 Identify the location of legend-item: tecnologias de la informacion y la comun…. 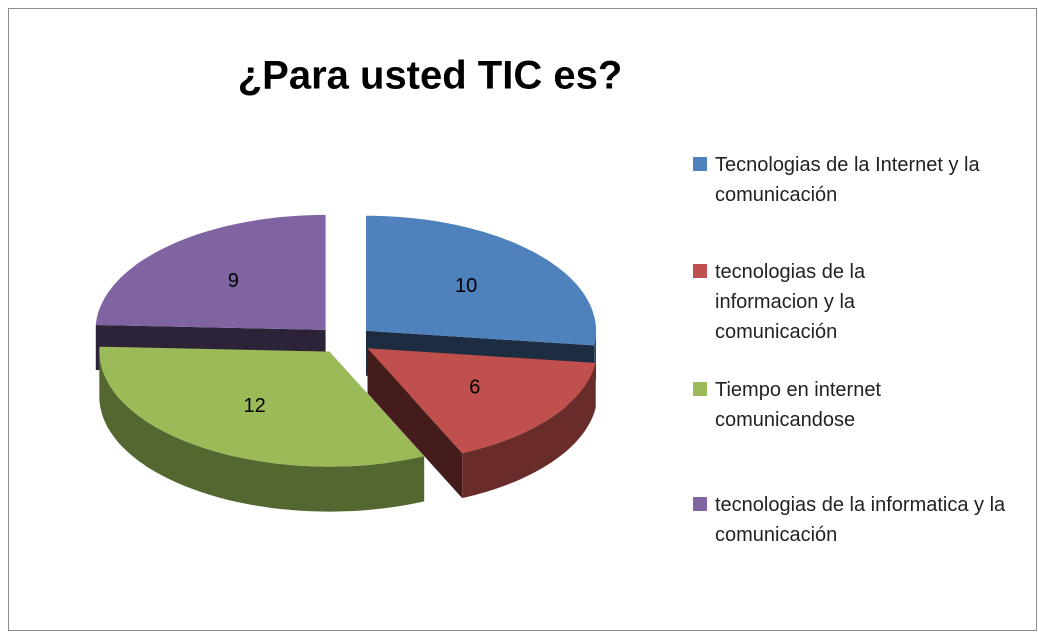
(804, 302).